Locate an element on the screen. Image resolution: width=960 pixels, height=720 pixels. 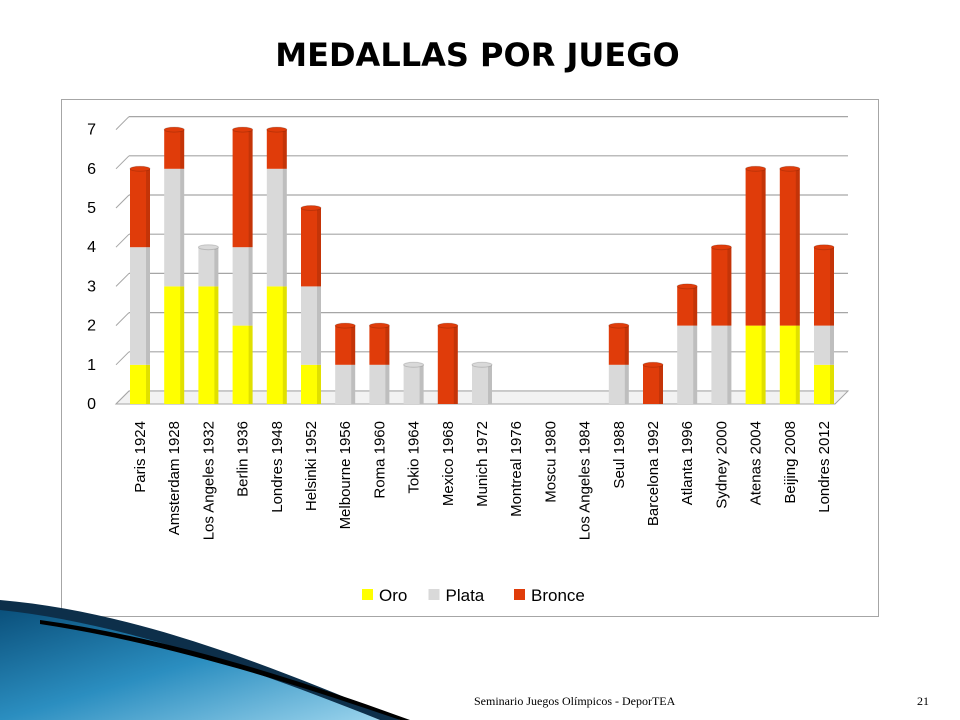
legend-label-bronce: Bronce is located at coordinates (558, 595).